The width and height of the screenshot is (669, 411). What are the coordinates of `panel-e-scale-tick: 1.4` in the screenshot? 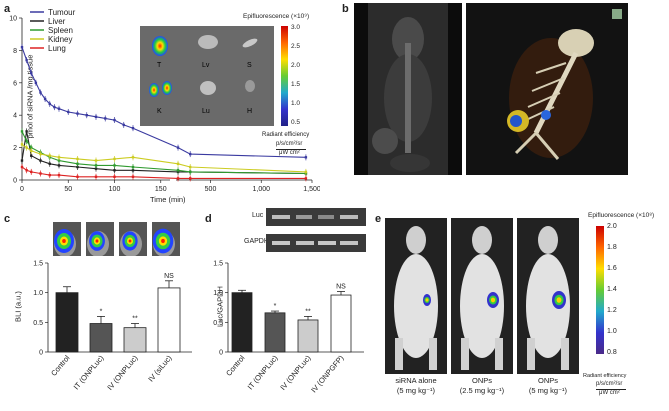 It's located at (612, 289).